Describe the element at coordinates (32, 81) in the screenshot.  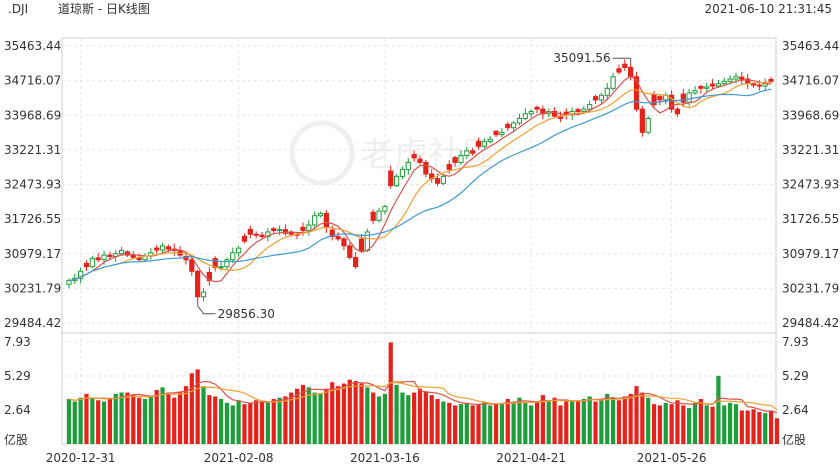
I see `price-tick-left: 34716.07` at that location.